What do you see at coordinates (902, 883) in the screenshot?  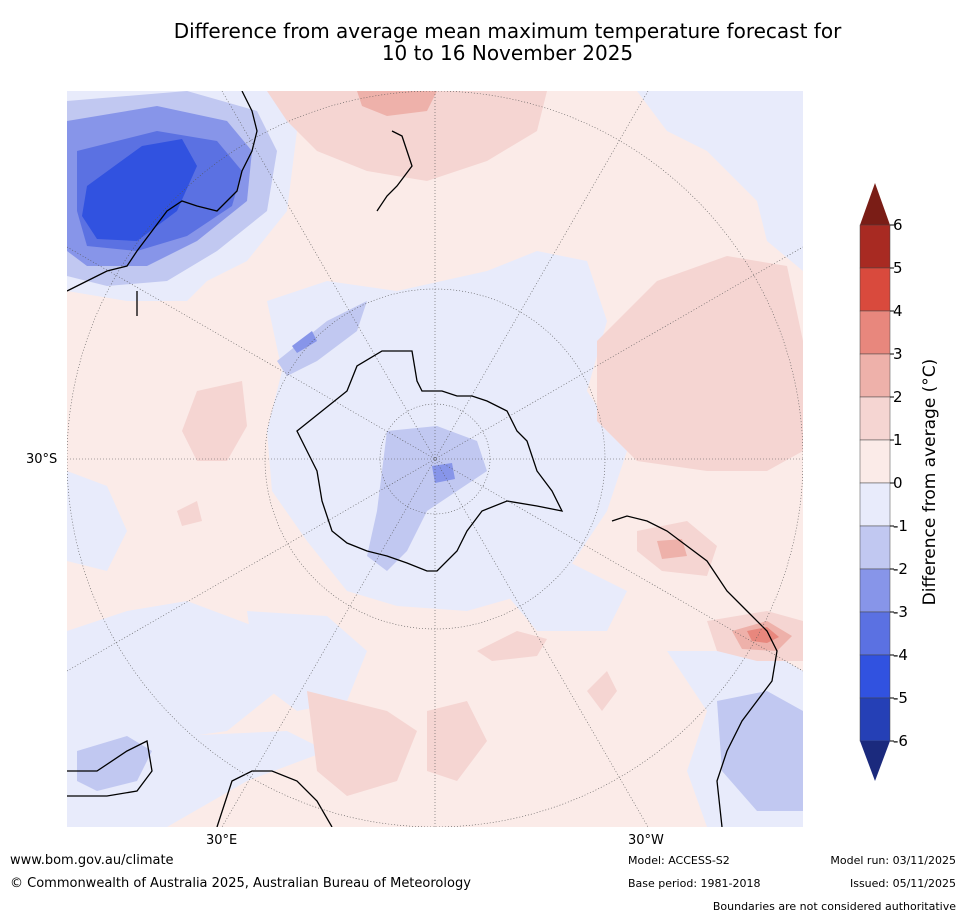 I see `footer-issued: Issued: 05/11/2025` at bounding box center [902, 883].